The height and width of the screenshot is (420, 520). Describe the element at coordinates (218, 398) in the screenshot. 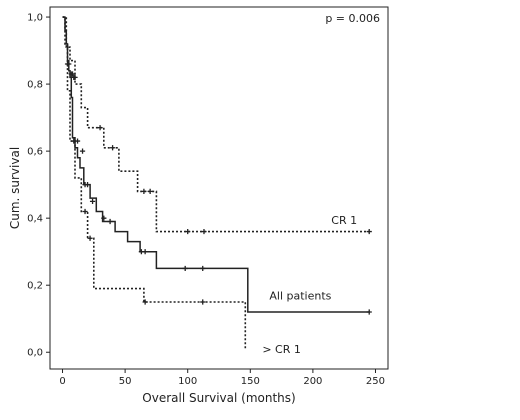

I see `x-axis-title: Overall Survival (months)` at that location.